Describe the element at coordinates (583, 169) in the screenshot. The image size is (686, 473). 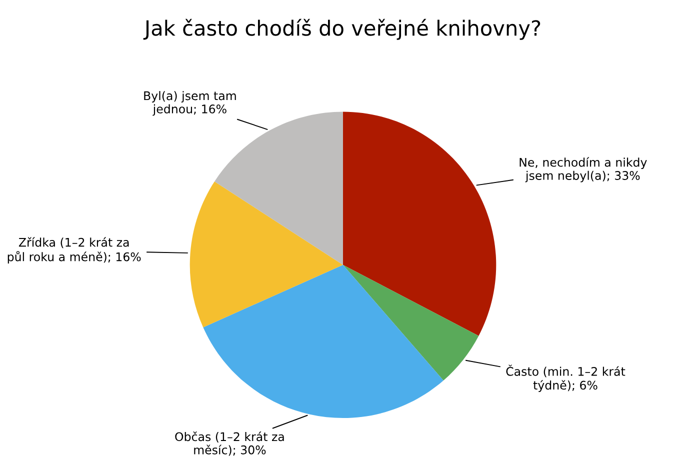
I see `slice-label: Ne, nechodím a nikdy jsem nebyl(a); 33%` at that location.